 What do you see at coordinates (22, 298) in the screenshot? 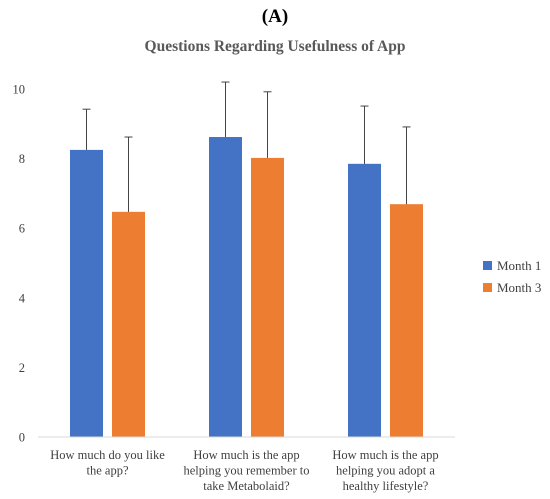
I see `y-tick-label: 4` at bounding box center [22, 298].